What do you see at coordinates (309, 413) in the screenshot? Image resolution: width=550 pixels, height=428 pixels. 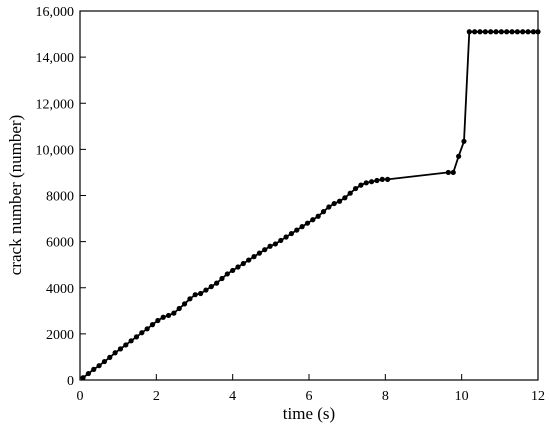 I see `x-axis-title: time (s)` at bounding box center [309, 413].